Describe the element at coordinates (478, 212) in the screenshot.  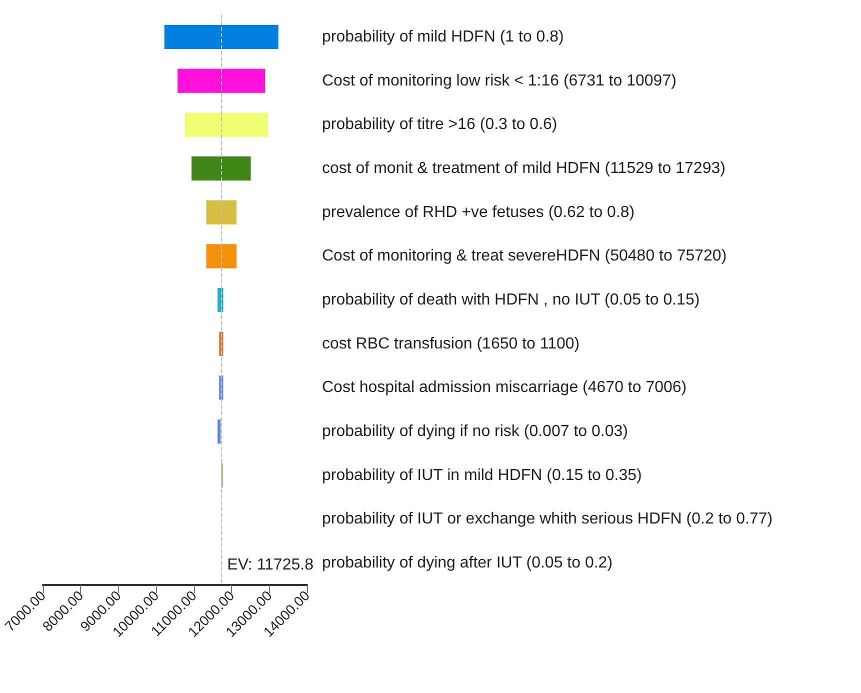
I see `y-tick-label: prevalence of RHD +ve fetuses (0.62 to 0.8)` at that location.